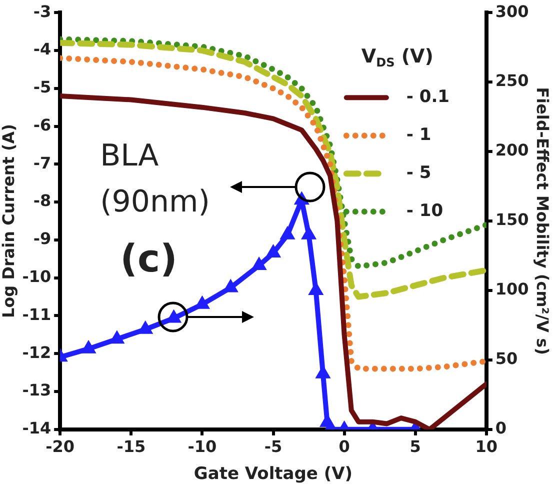 This screenshot has height=489, width=555. Describe the element at coordinates (149, 258) in the screenshot. I see `annotation: (c)` at that location.